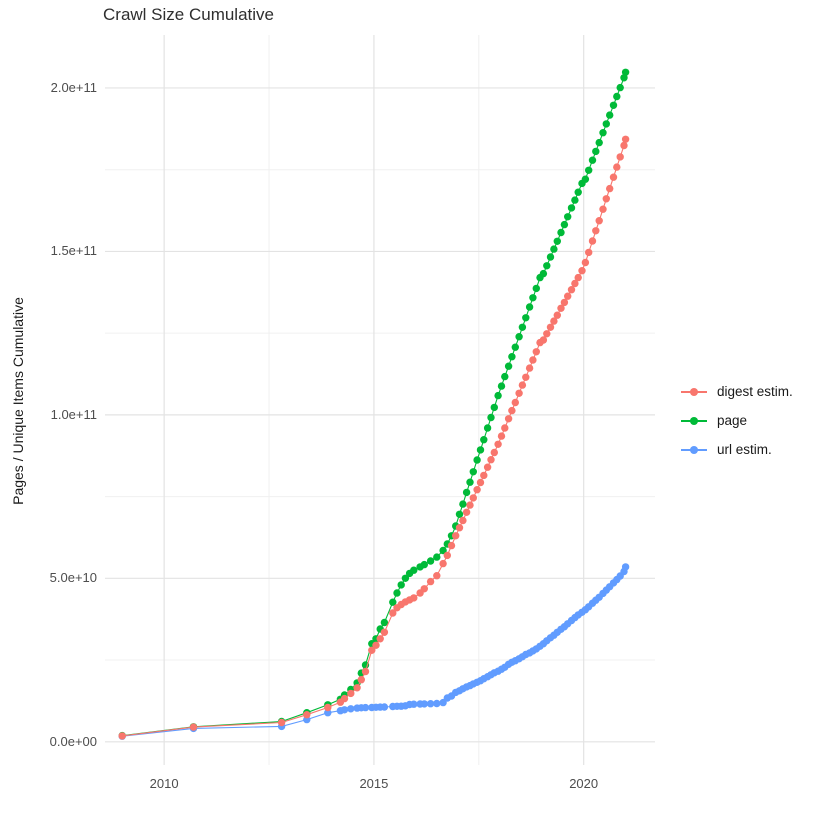 This screenshot has height=827, width=826. What do you see at coordinates (744, 449) in the screenshot?
I see `legend-label-url: url estim.` at bounding box center [744, 449].